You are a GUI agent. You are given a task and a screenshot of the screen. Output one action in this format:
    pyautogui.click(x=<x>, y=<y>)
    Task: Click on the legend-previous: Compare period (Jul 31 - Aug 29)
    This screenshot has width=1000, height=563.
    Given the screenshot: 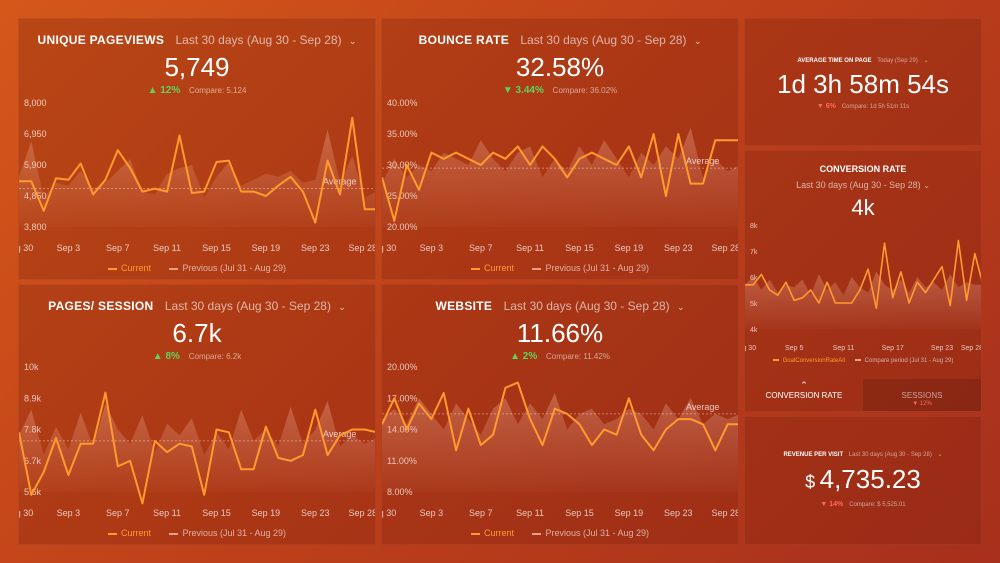 What is the action you would take?
    pyautogui.click(x=904, y=361)
    